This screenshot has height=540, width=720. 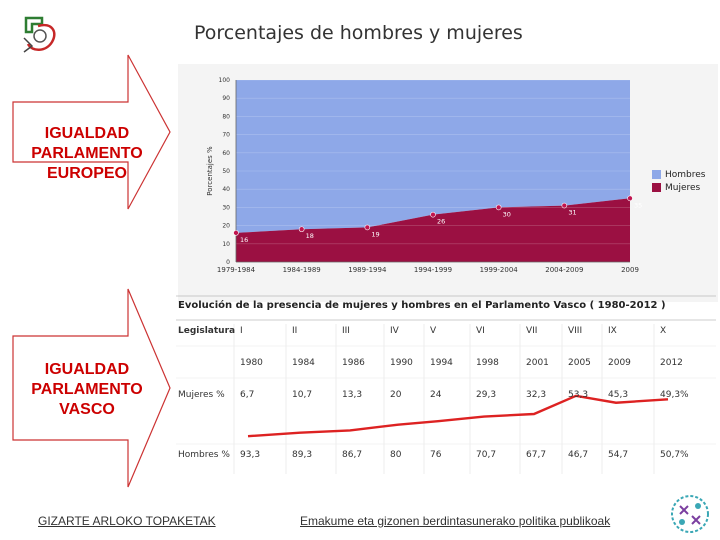 I want to click on y-tick-label: 10, so click(x=226, y=244).